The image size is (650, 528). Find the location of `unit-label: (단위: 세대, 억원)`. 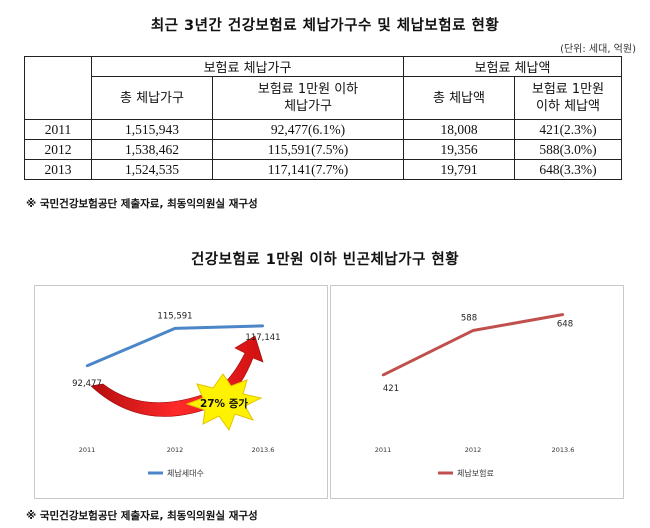

unit-label: (단위: 세대, 억원) is located at coordinates (598, 49).